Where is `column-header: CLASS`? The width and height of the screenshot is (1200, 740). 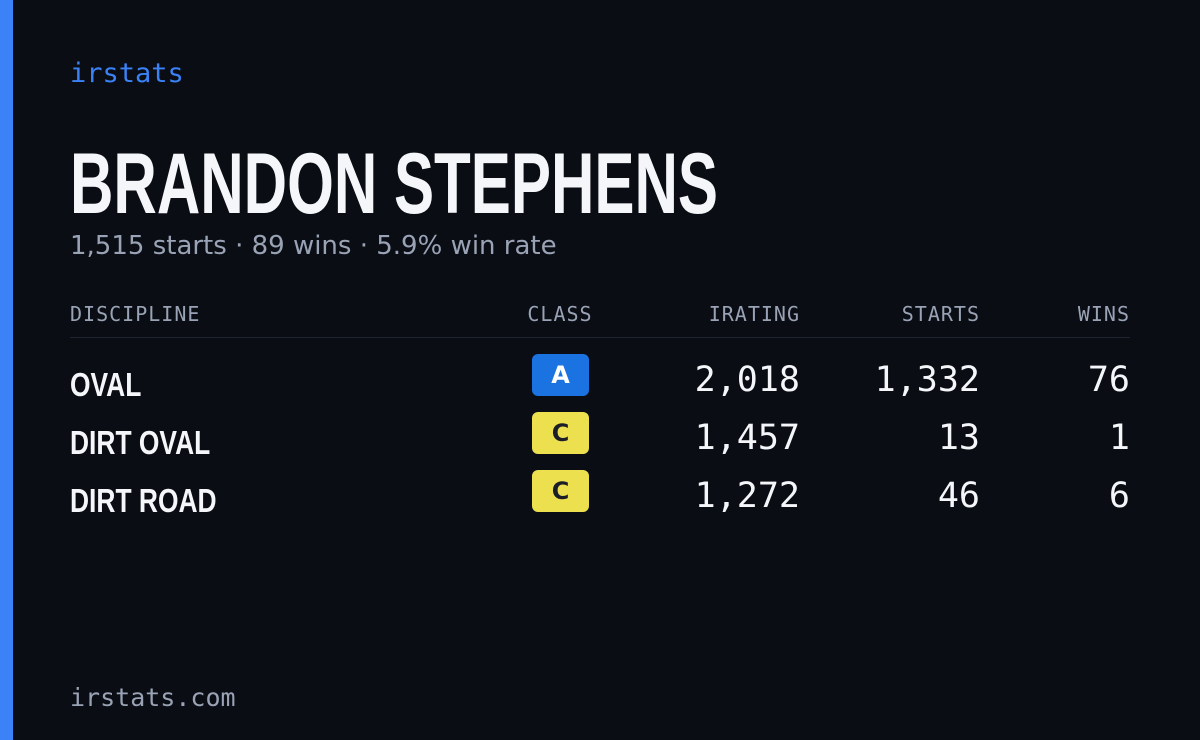 column-header: CLASS is located at coordinates (559, 314).